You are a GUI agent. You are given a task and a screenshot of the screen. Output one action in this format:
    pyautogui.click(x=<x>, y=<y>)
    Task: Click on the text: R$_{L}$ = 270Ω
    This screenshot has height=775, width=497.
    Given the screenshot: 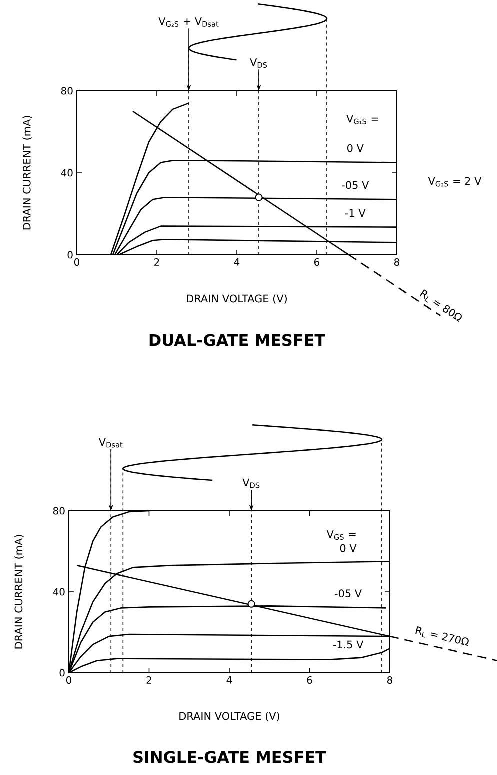 What is the action you would take?
    pyautogui.click(x=442, y=636)
    